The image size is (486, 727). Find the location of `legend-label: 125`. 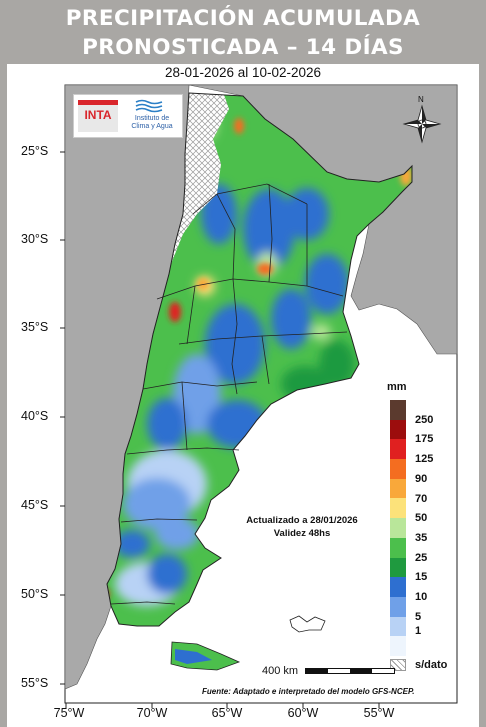

legend-label: 125 is located at coordinates (424, 459).